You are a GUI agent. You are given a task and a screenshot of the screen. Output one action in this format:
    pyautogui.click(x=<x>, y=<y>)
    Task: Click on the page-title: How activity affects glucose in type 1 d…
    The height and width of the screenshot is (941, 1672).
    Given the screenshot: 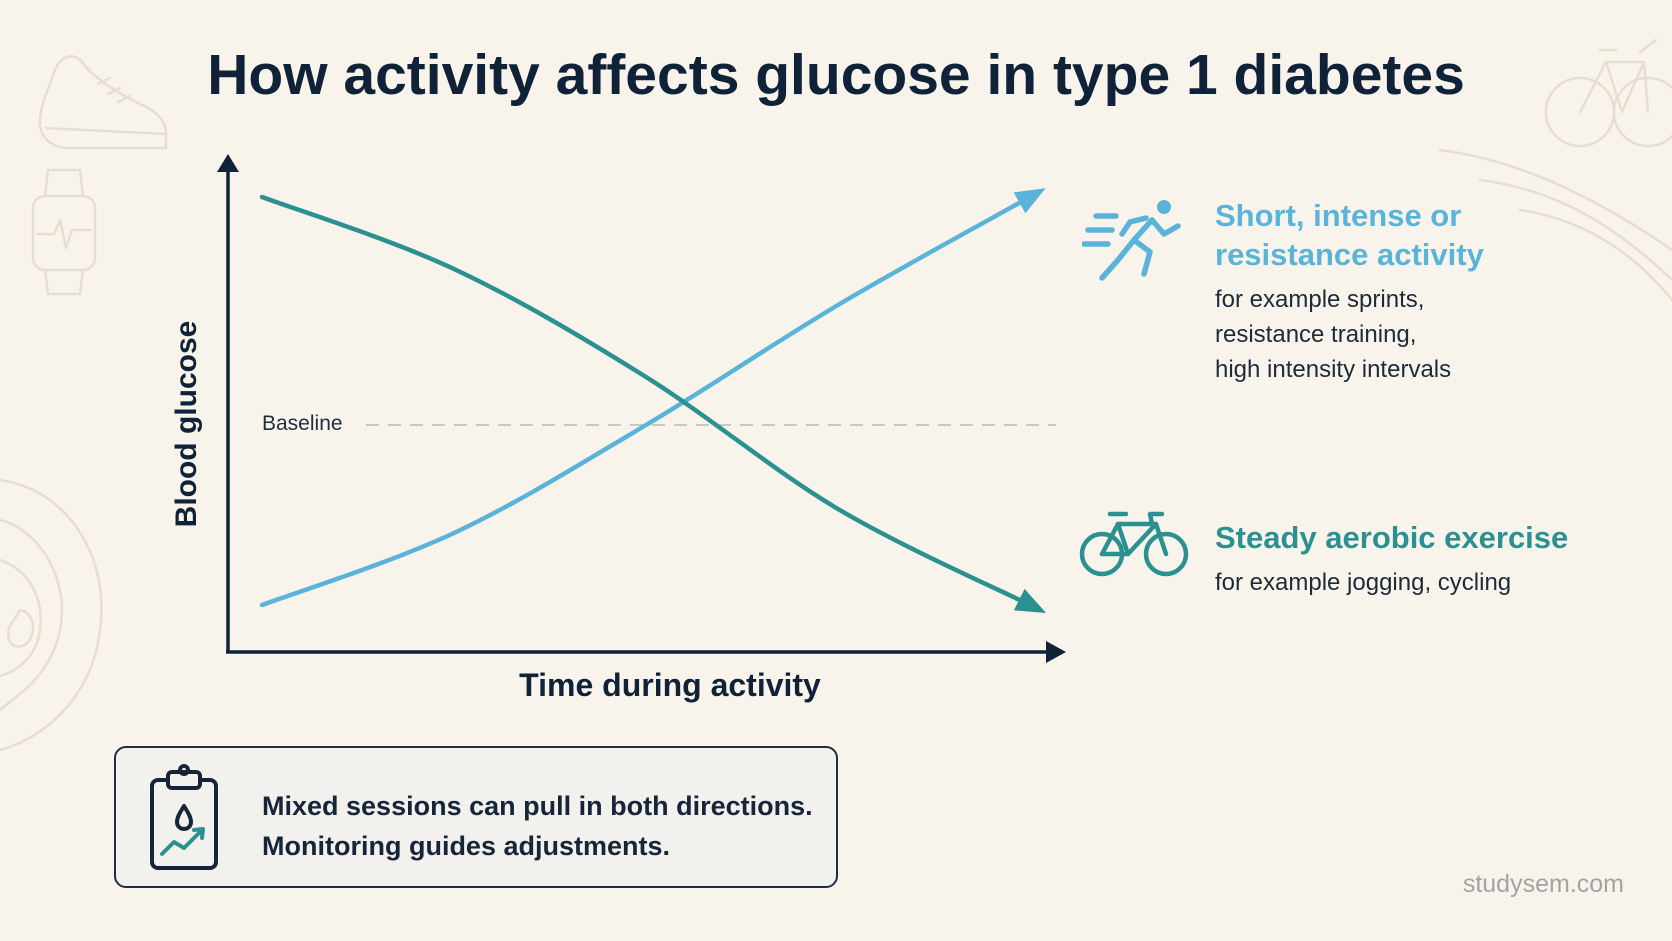 What is the action you would take?
    pyautogui.click(x=836, y=75)
    